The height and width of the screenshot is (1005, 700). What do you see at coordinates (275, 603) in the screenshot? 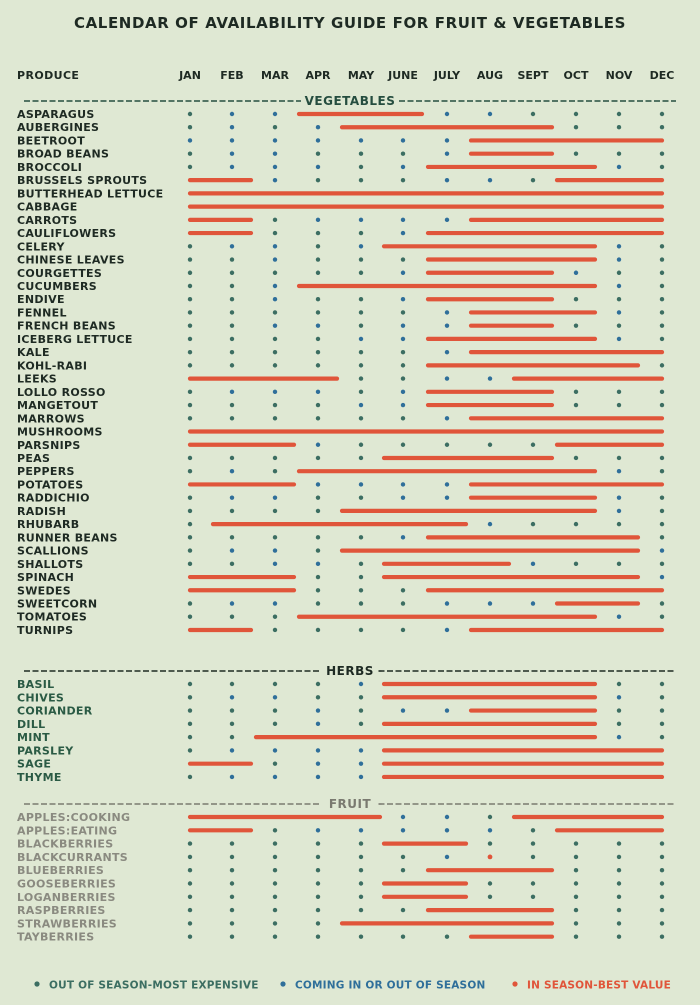
I see `coming-dot-sweetcorn-mar` at bounding box center [275, 603].